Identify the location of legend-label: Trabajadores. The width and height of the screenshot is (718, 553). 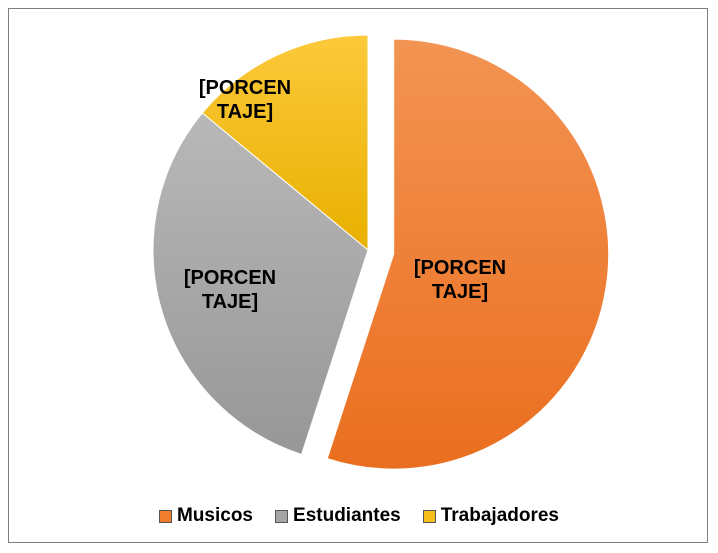
(499, 515).